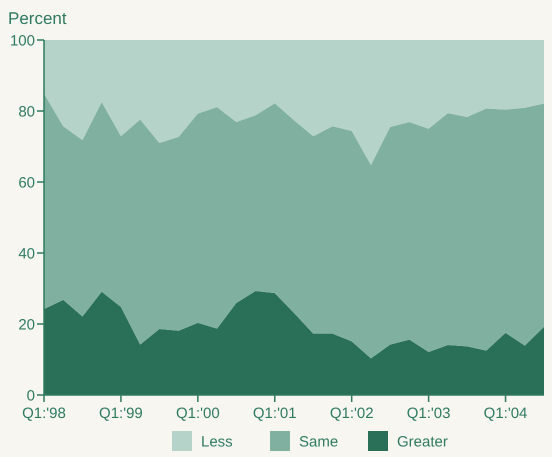  What do you see at coordinates (30, 395) in the screenshot?
I see `y-tick-label: 0` at bounding box center [30, 395].